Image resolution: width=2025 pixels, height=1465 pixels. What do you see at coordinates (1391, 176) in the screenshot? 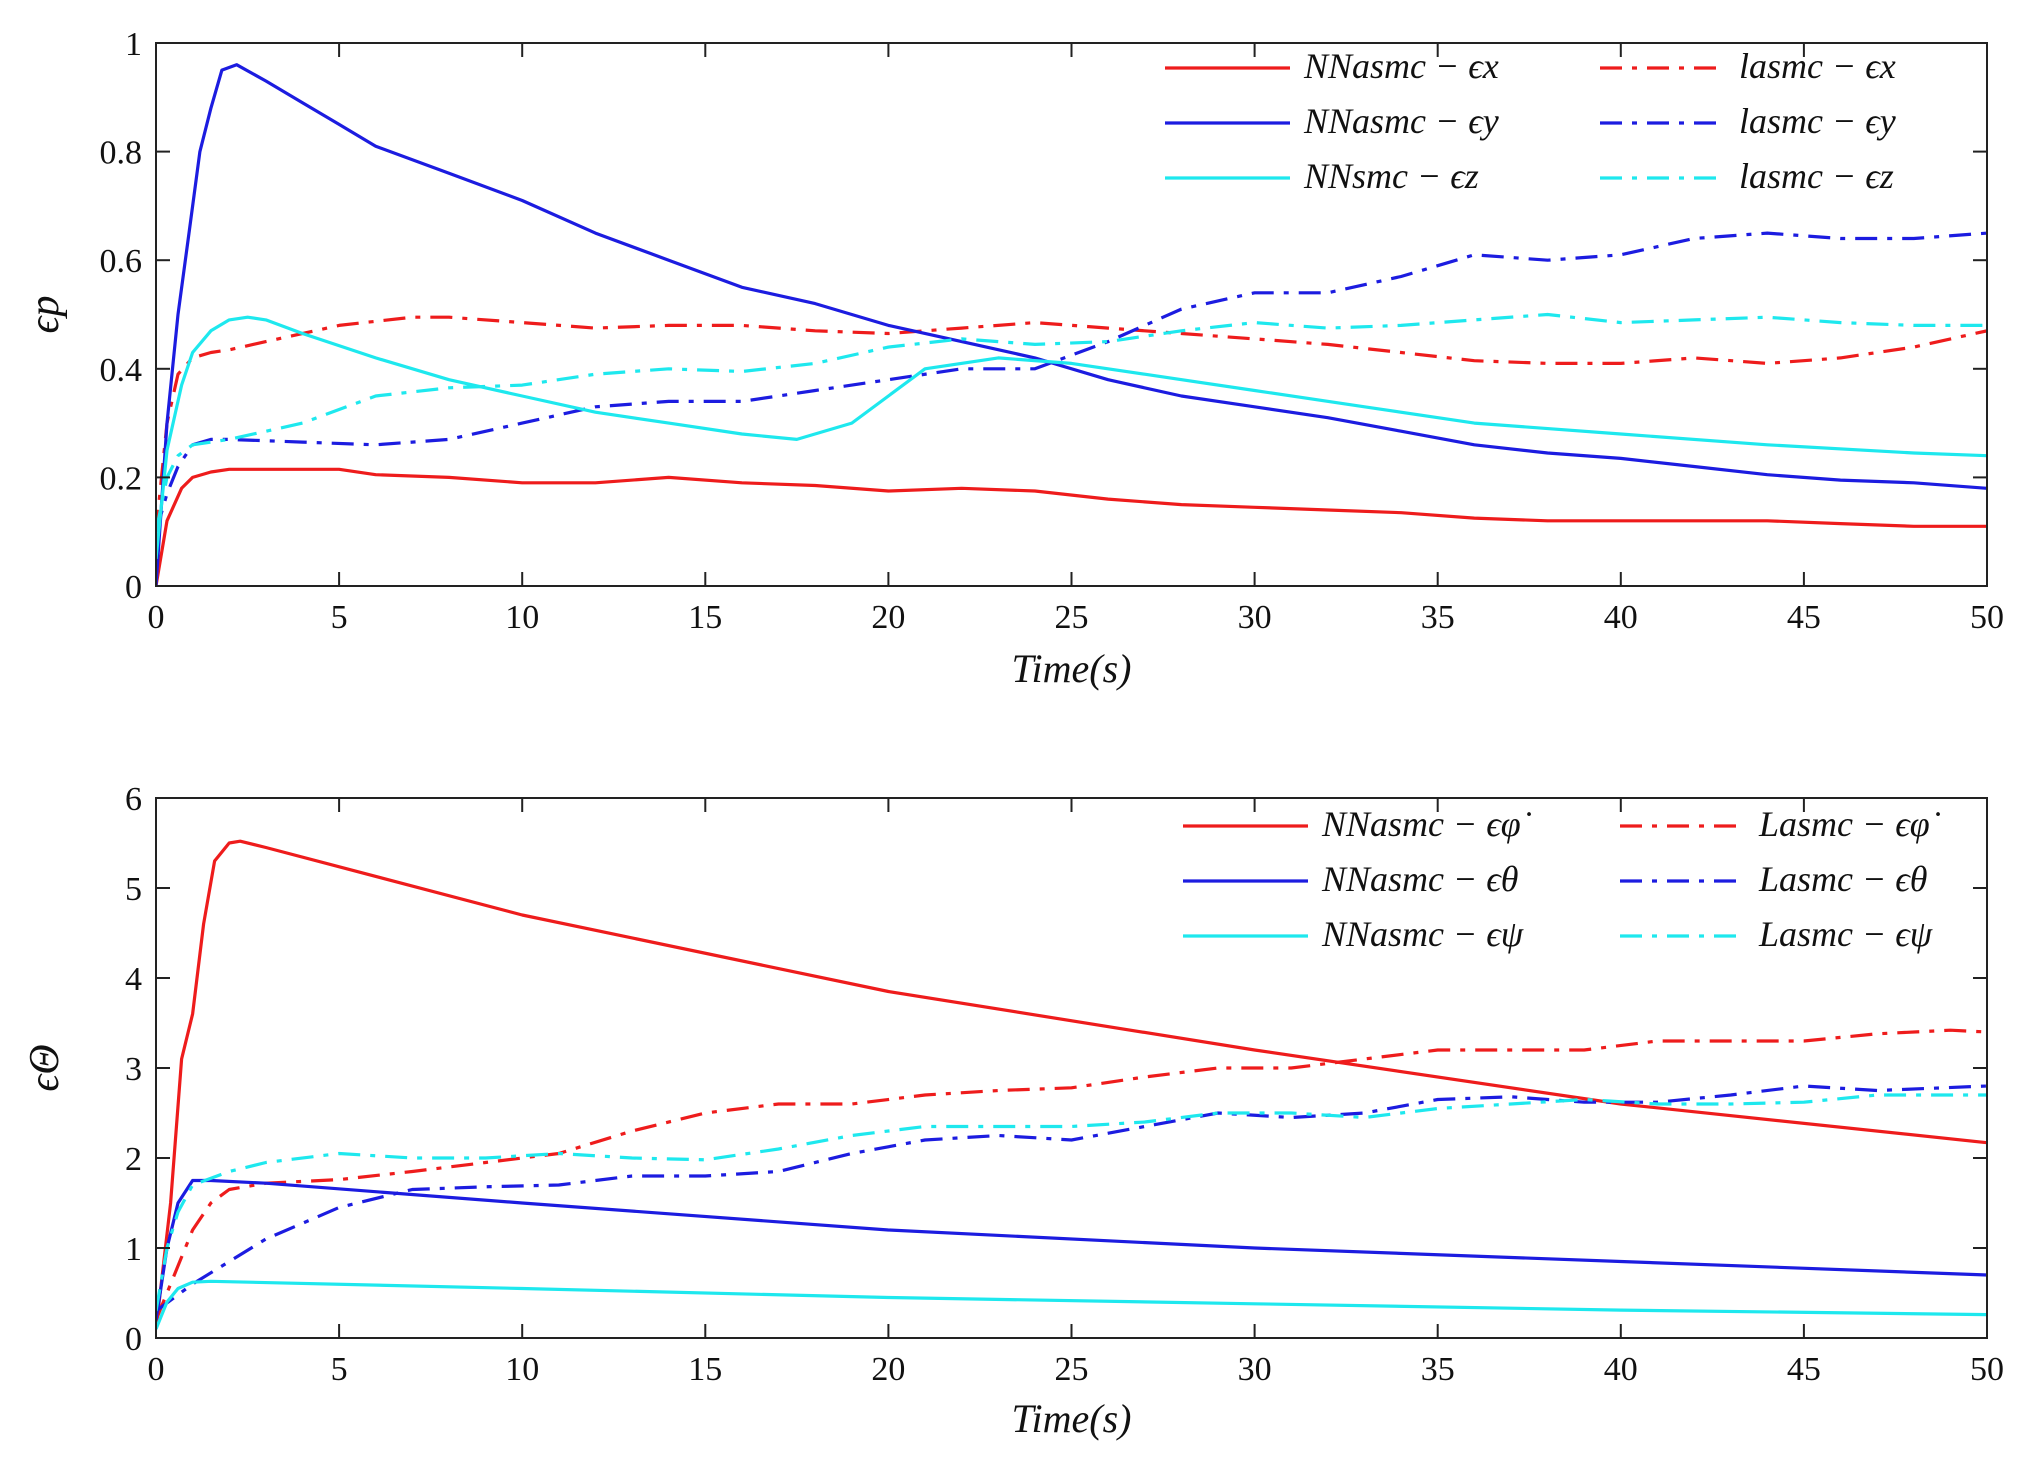
I see `legend-label-4: NNsmc − ϵz` at bounding box center [1391, 176].